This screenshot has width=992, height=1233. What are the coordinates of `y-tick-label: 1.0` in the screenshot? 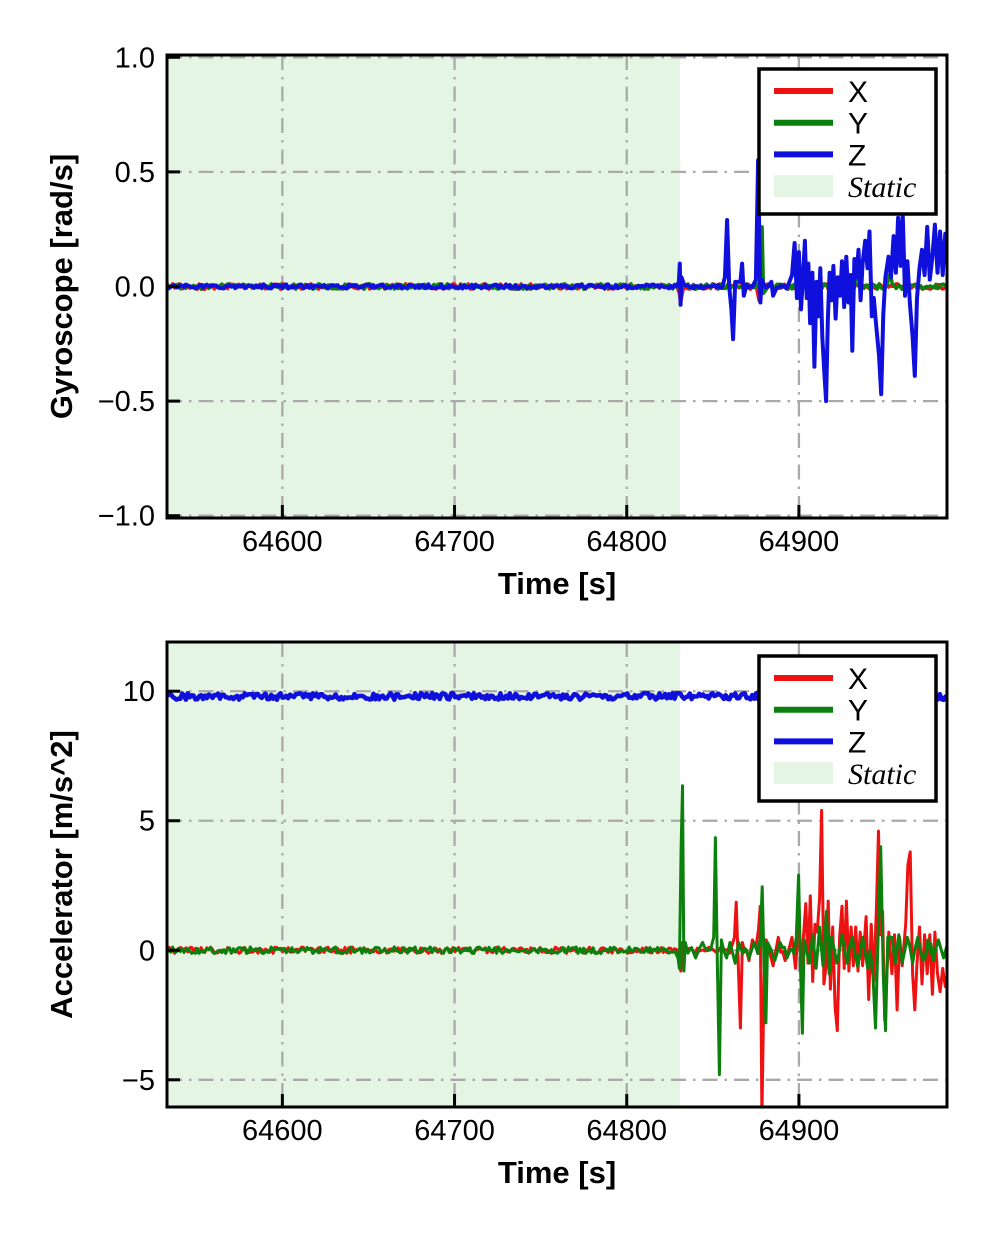 It's located at (135, 58).